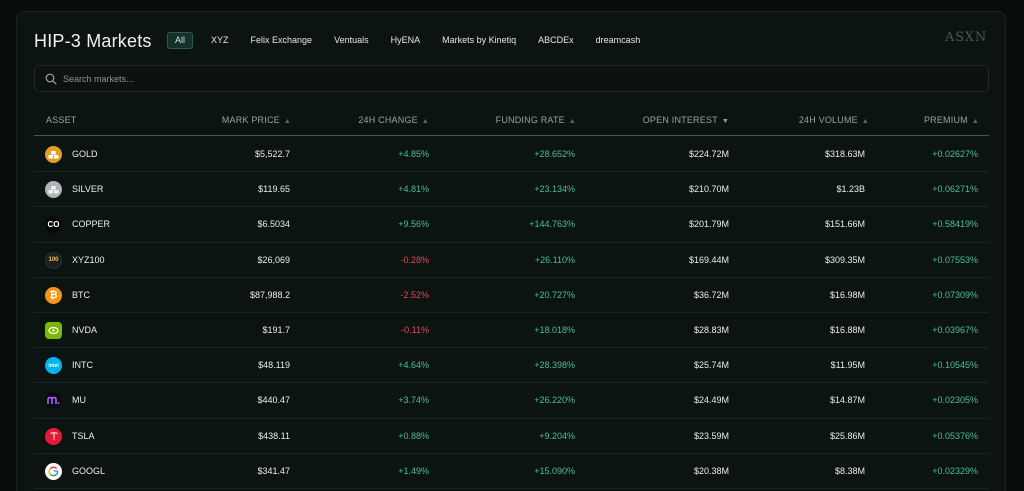  What do you see at coordinates (53, 330) in the screenshot?
I see `nvidia-icon` at bounding box center [53, 330].